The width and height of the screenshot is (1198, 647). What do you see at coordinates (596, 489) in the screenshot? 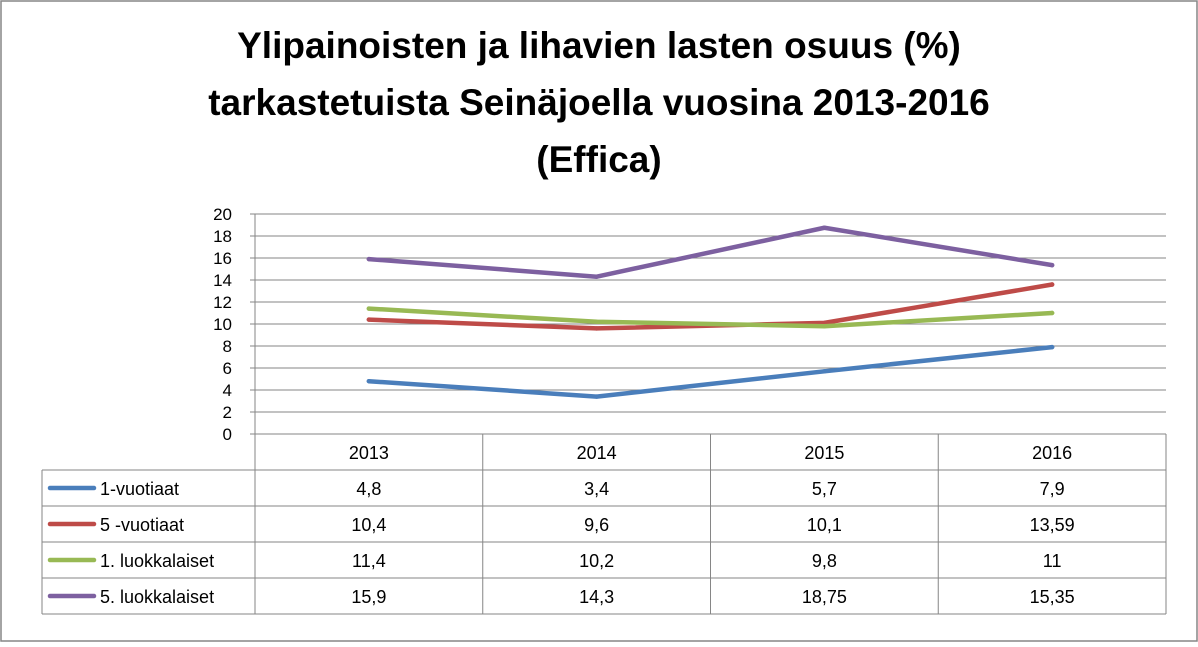
I see `table-cell-value: 3,4` at bounding box center [596, 489].